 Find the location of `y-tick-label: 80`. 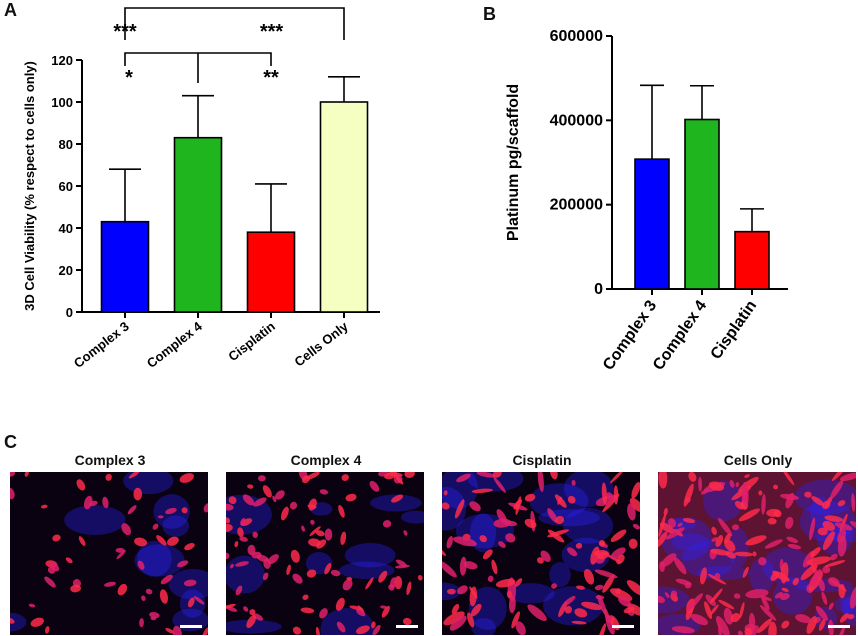

y-tick-label: 80 is located at coordinates (66, 144).